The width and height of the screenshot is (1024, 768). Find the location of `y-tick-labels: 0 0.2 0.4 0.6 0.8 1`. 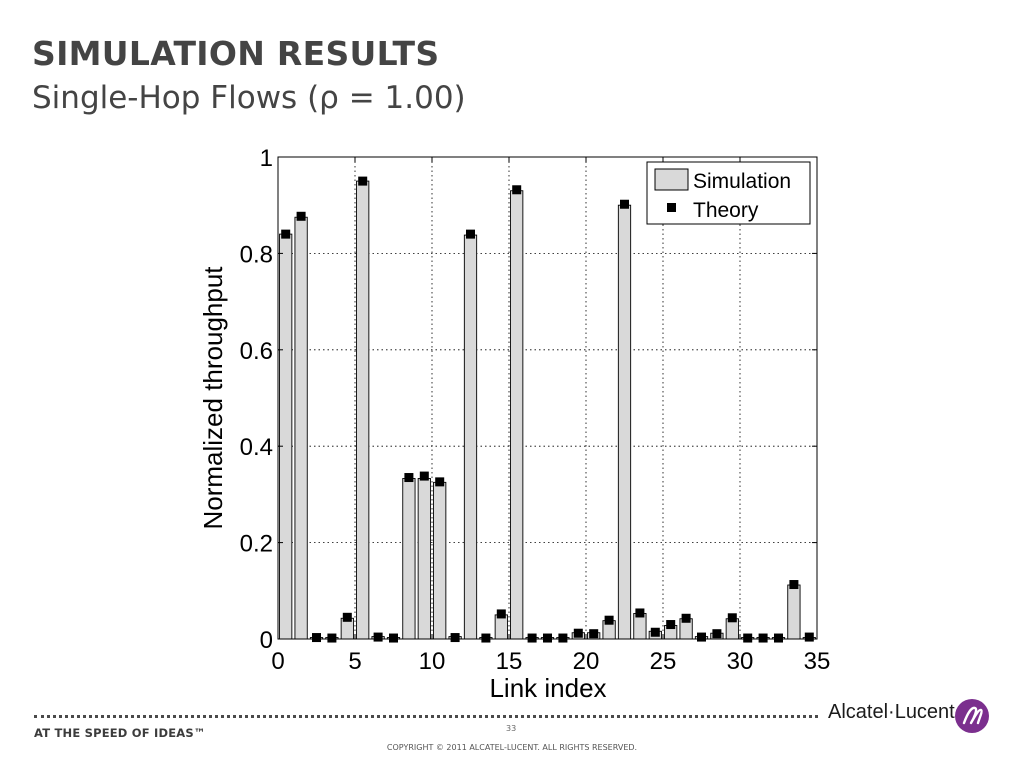

y-tick-labels: 0 0.2 0.4 0.6 0.8 1 is located at coordinates (256, 399).